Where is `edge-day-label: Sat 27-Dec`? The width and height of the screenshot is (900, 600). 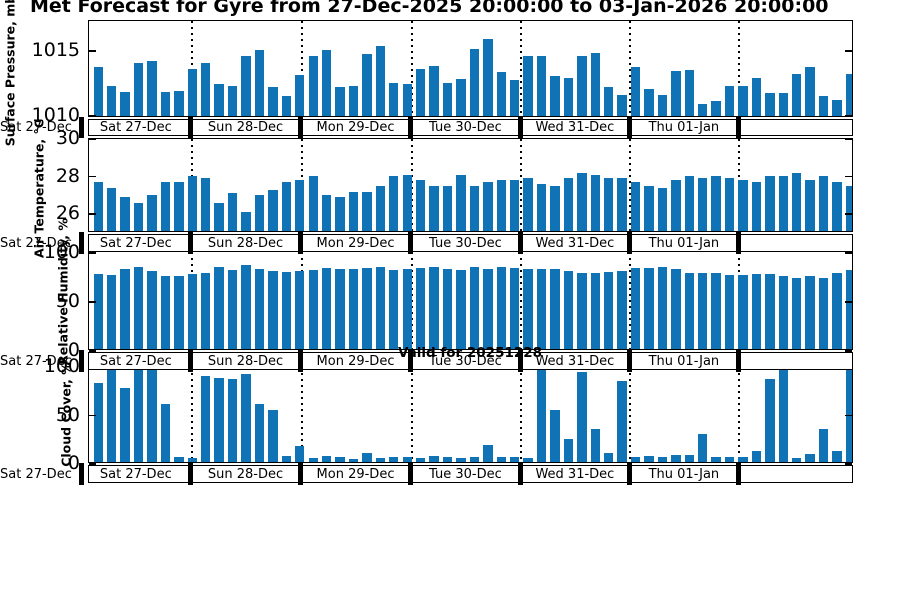 edge-day-label: Sat 27-Dec is located at coordinates (36, 127).